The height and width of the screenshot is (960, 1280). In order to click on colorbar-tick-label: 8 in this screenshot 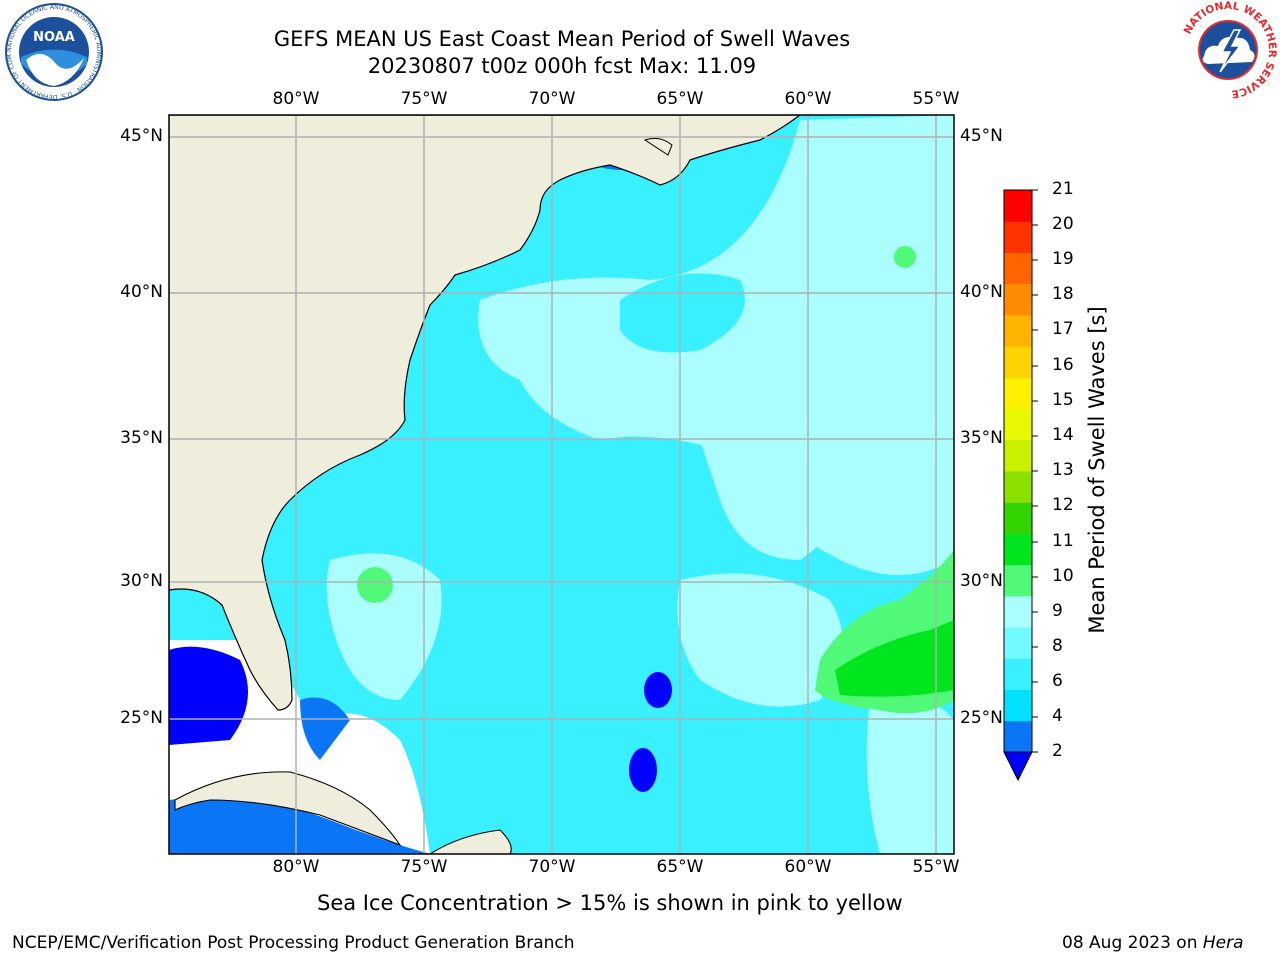, I will do `click(1057, 646)`.